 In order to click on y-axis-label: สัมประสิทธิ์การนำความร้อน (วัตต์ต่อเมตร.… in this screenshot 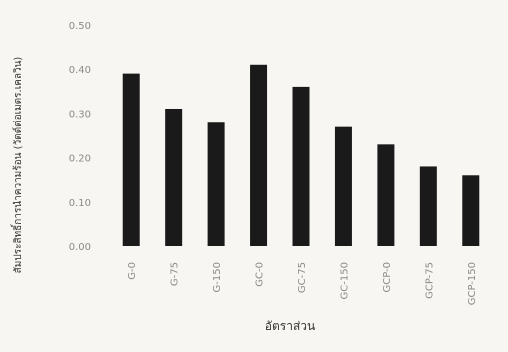, I will do `click(17, 165)`.